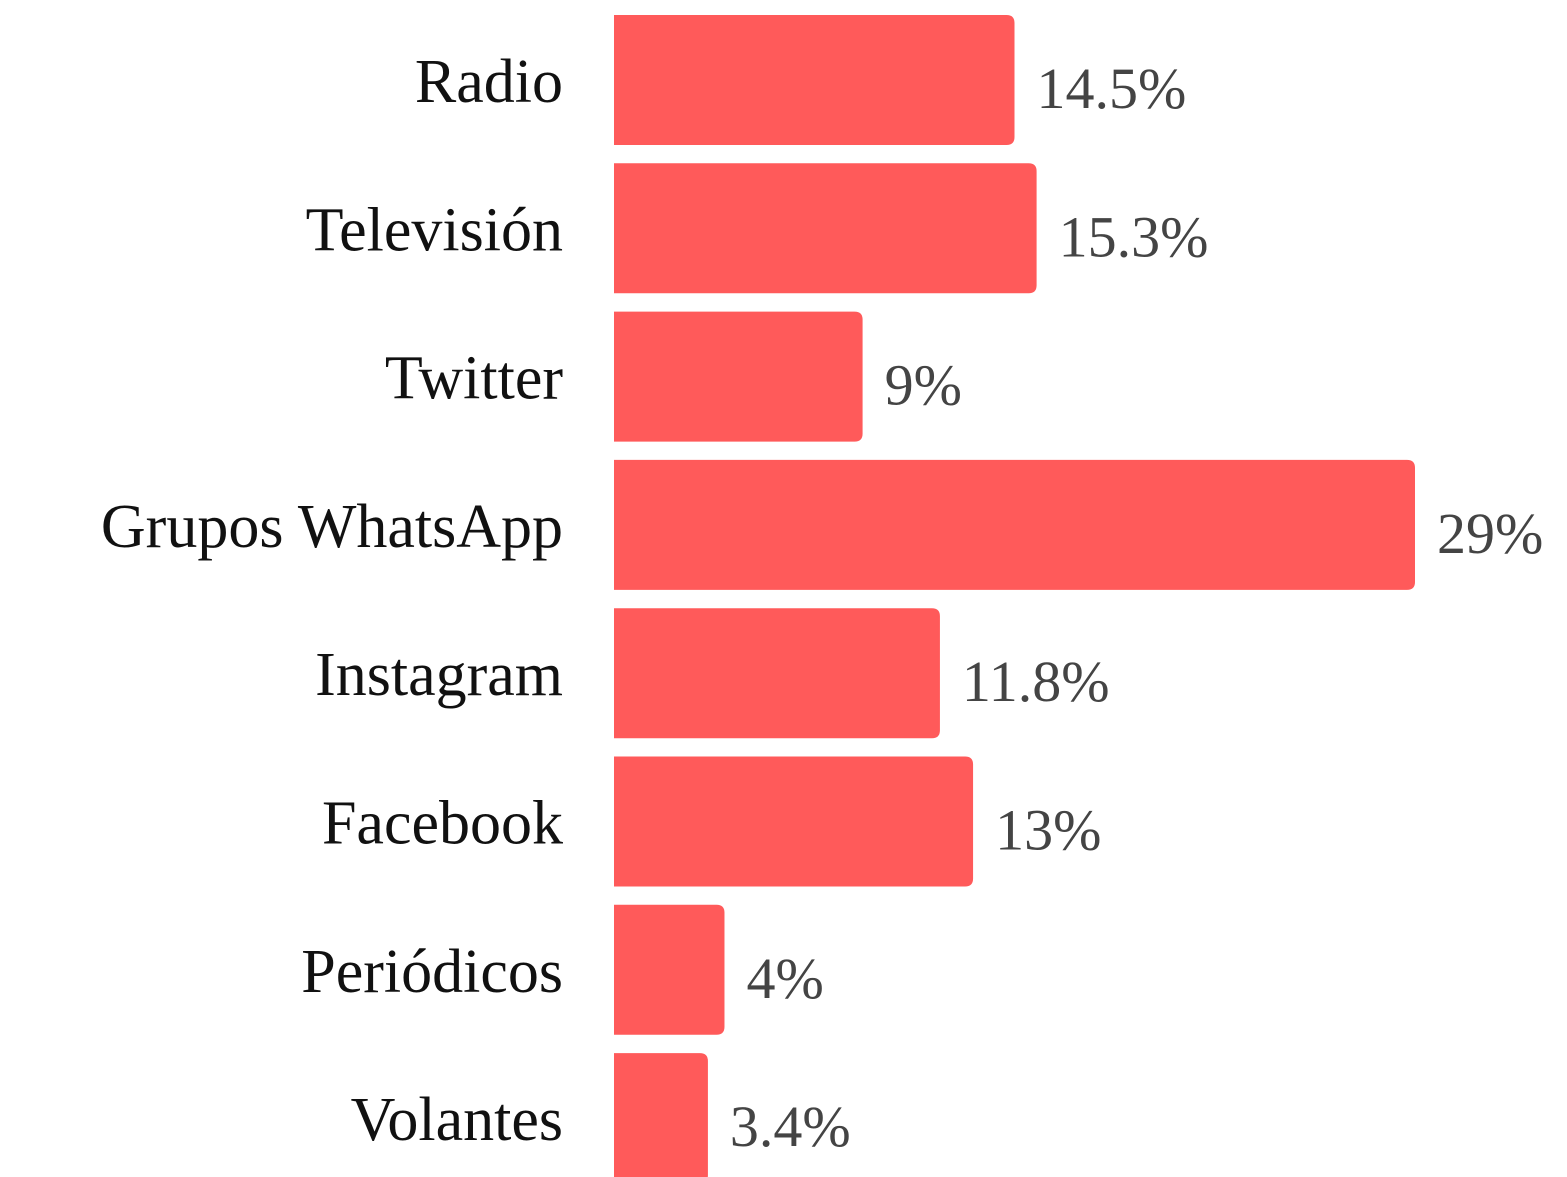 The image size is (1567, 1177). Describe the element at coordinates (1490, 533) in the screenshot. I see `value-label: 29%` at that location.